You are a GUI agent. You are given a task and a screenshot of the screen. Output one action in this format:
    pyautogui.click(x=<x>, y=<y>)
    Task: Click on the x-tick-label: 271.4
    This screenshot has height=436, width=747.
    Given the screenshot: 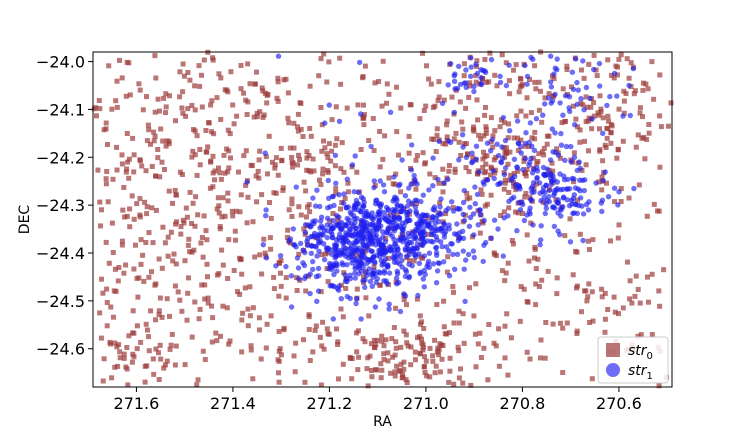 What is the action you would take?
    pyautogui.click(x=233, y=403)
    